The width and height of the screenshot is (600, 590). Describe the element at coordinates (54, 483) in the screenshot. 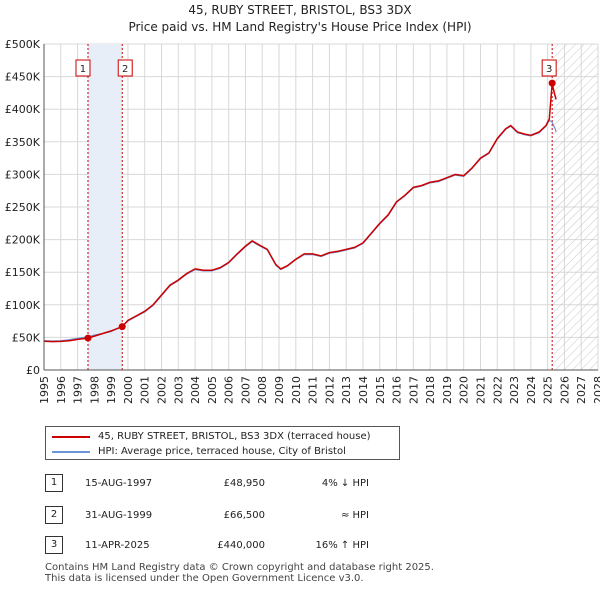

I see `transaction-number-badge: 1` at that location.